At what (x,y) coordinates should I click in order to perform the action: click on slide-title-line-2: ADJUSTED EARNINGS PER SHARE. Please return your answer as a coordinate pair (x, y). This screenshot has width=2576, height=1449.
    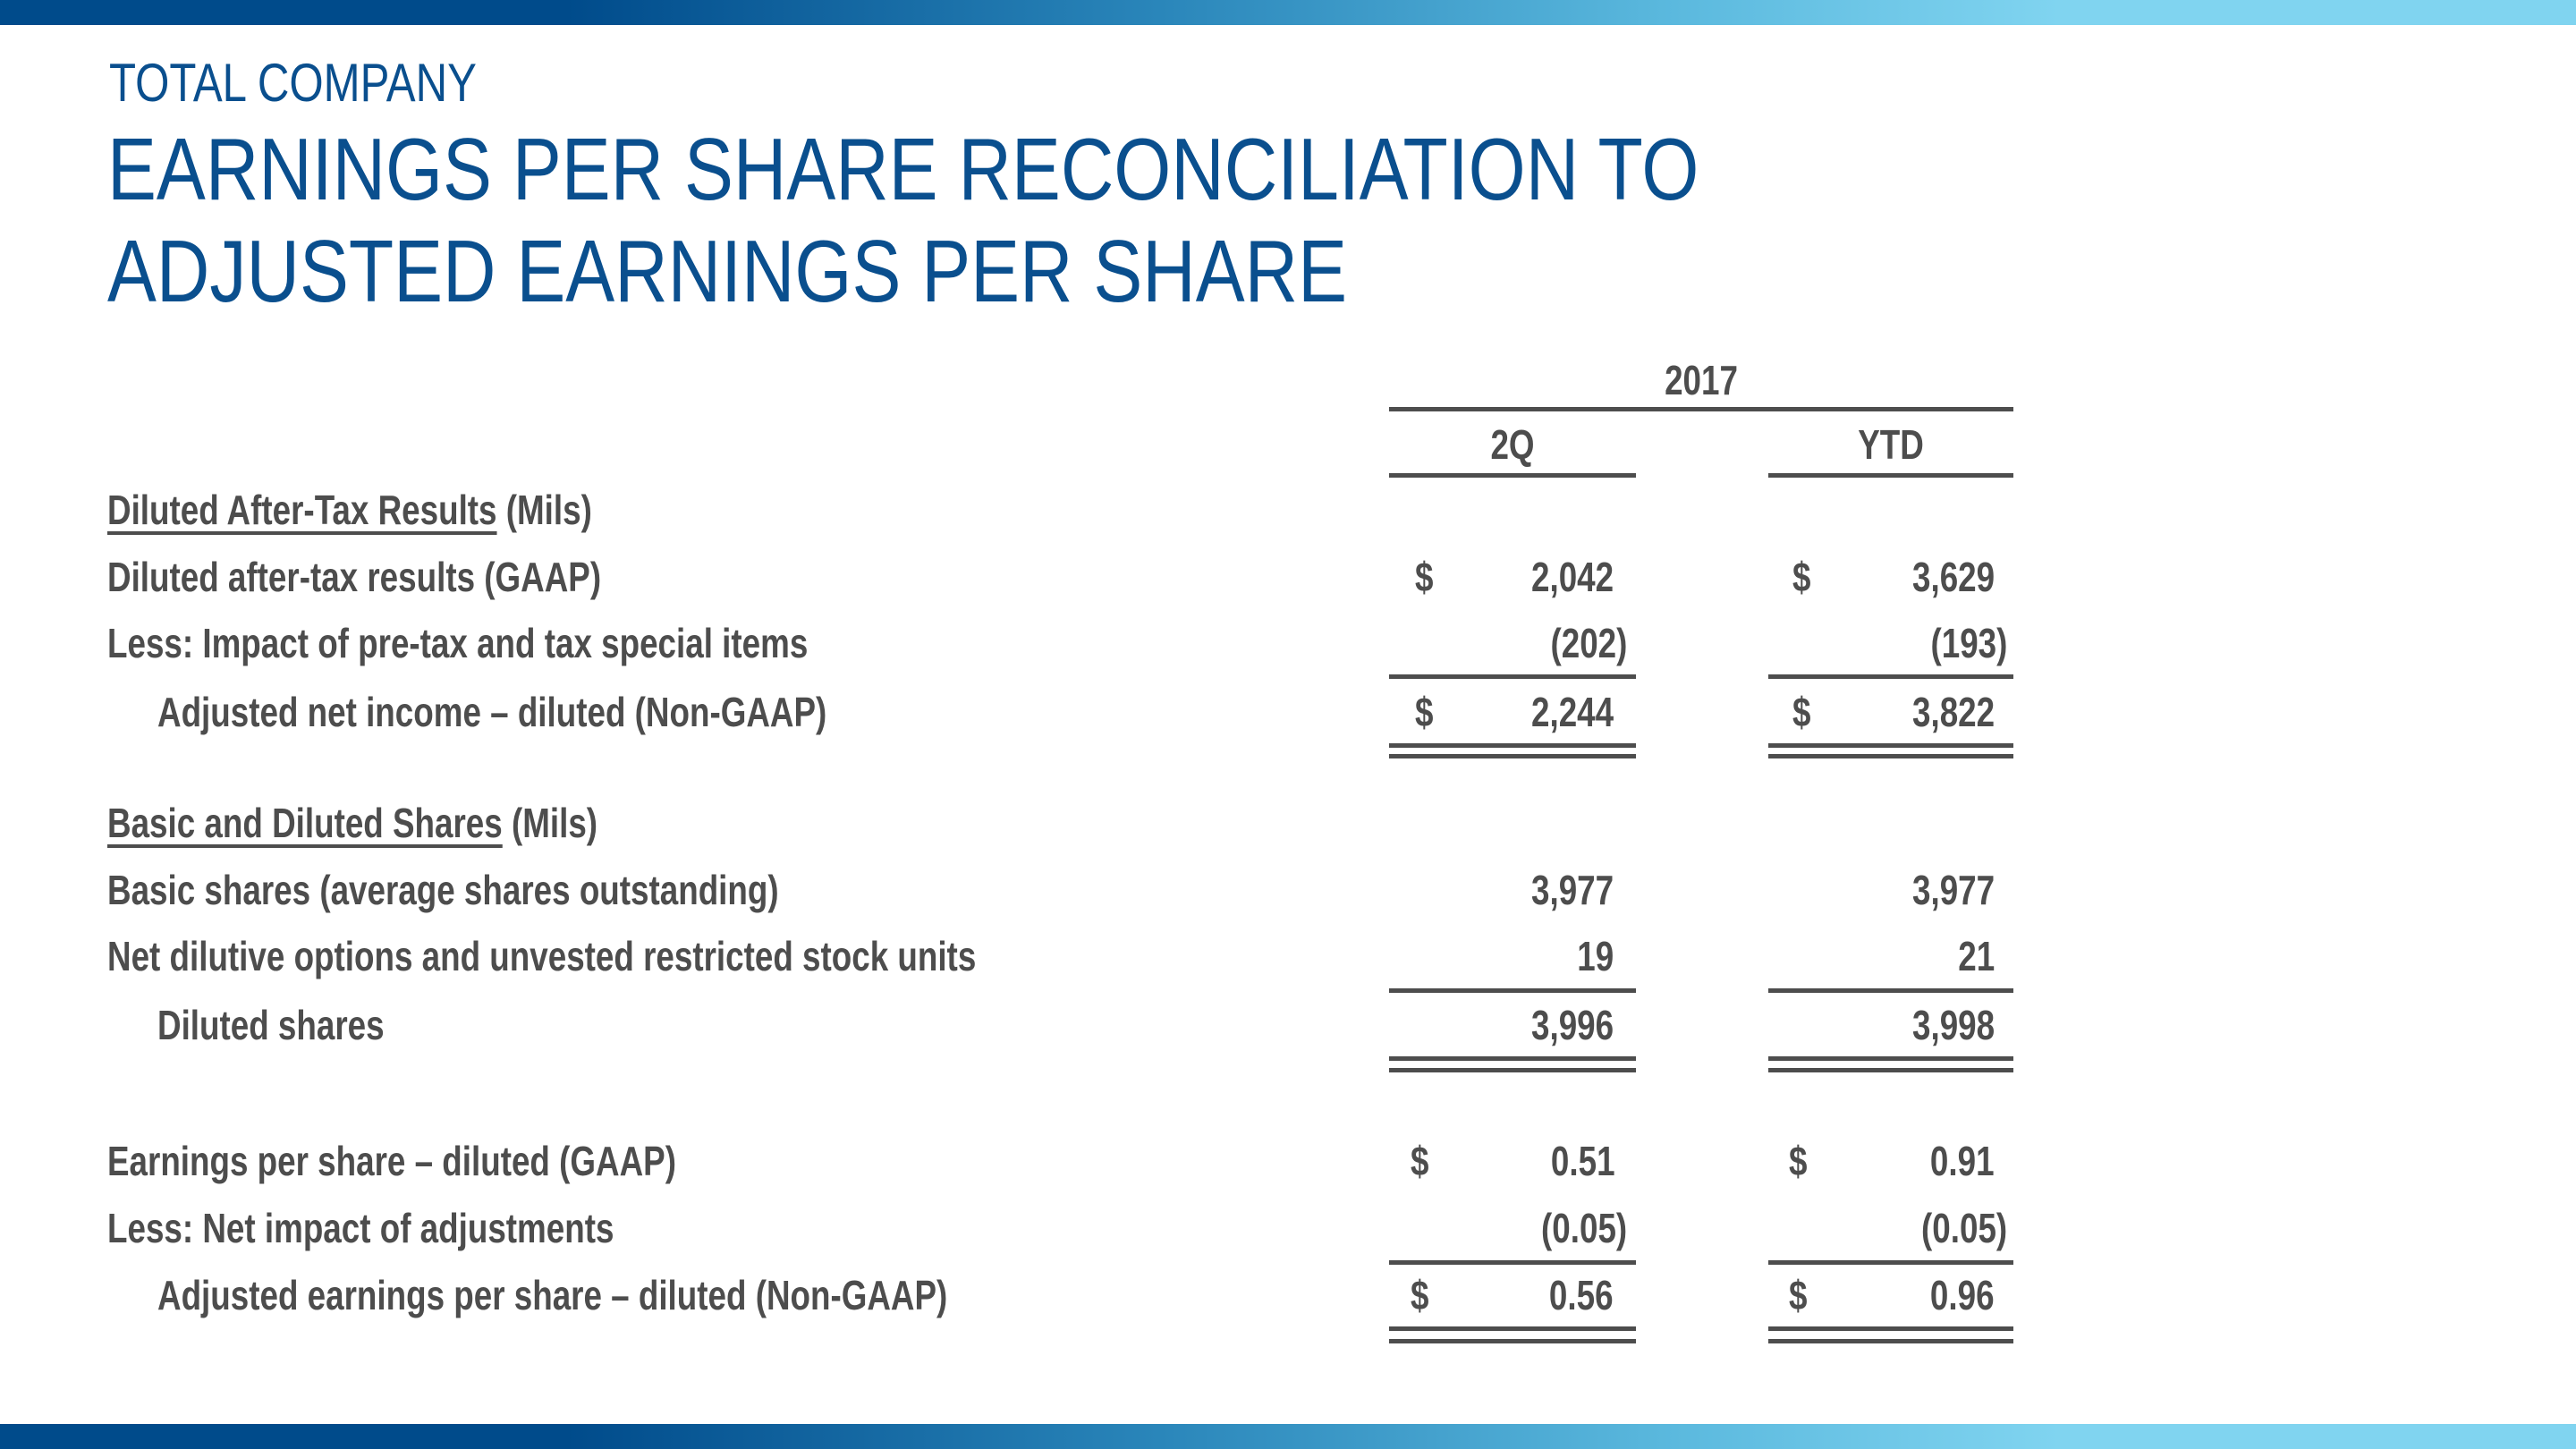
    Looking at the image, I should click on (727, 271).